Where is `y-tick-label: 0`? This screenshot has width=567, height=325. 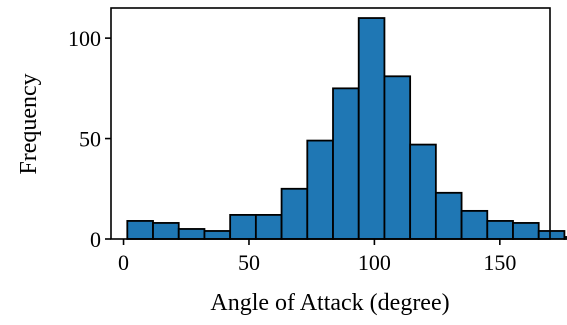
y-tick-label: 0 is located at coordinates (95, 239).